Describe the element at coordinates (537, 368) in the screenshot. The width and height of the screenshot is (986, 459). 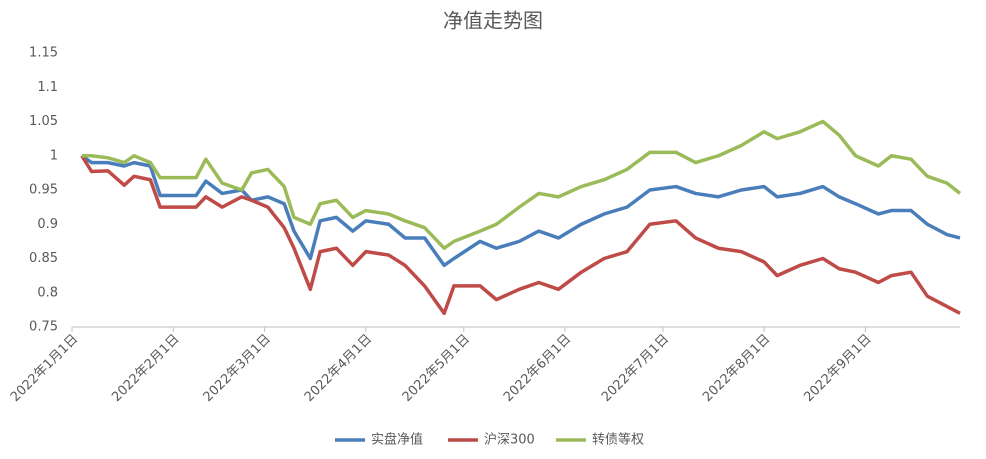
I see `x-tick-label: 2022年6月1日` at that location.